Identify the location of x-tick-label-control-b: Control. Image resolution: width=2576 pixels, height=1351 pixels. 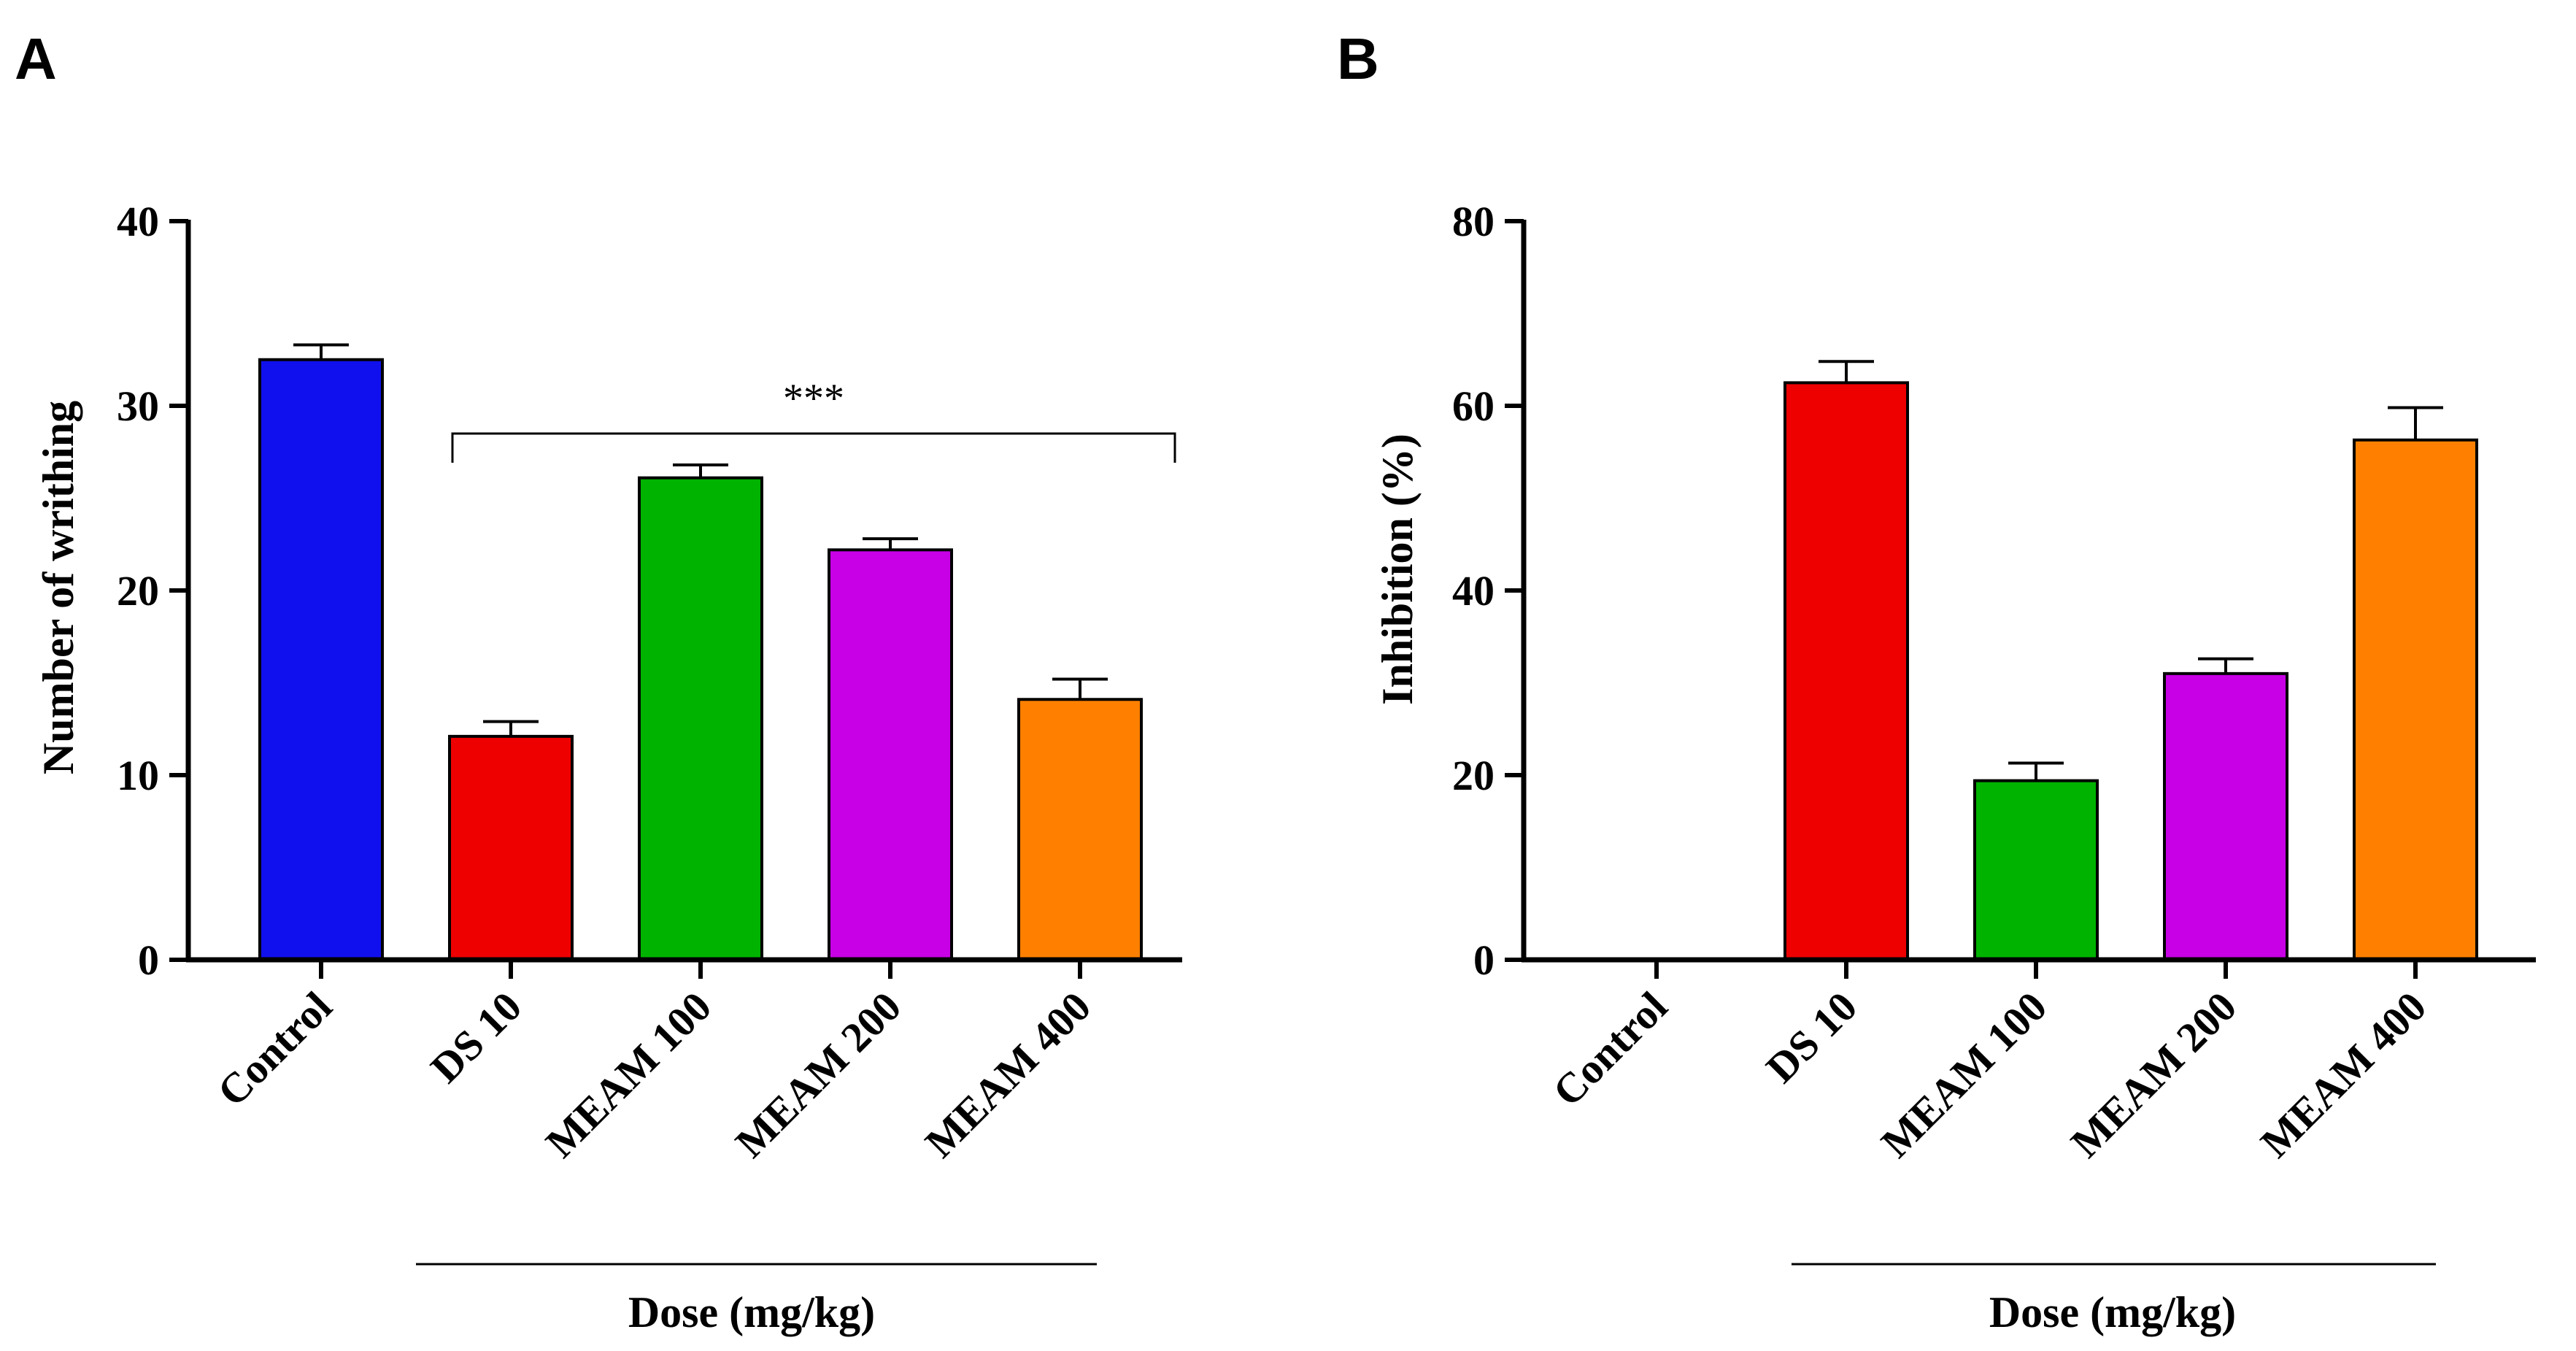
(1609, 1048).